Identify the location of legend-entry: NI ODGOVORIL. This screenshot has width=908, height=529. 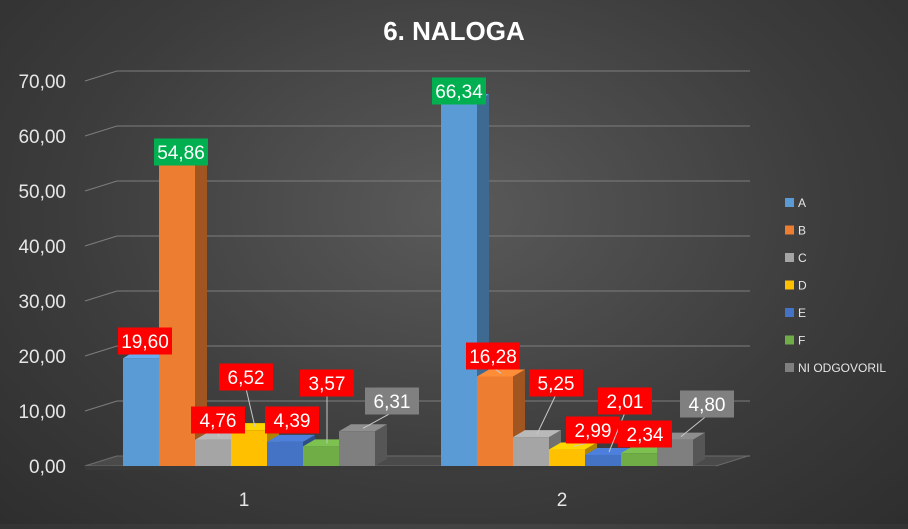
(835, 368).